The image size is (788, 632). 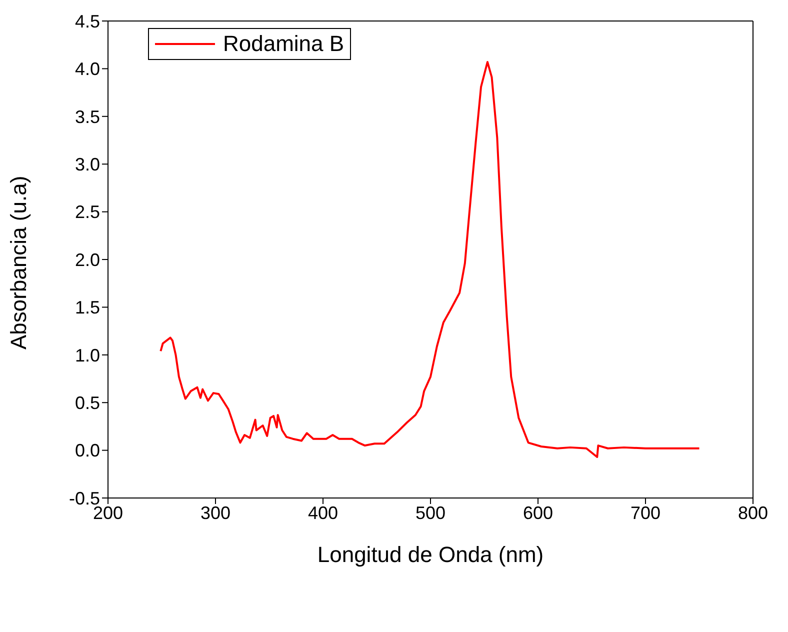 What do you see at coordinates (283, 44) in the screenshot?
I see `legend-label: Rodamina B` at bounding box center [283, 44].